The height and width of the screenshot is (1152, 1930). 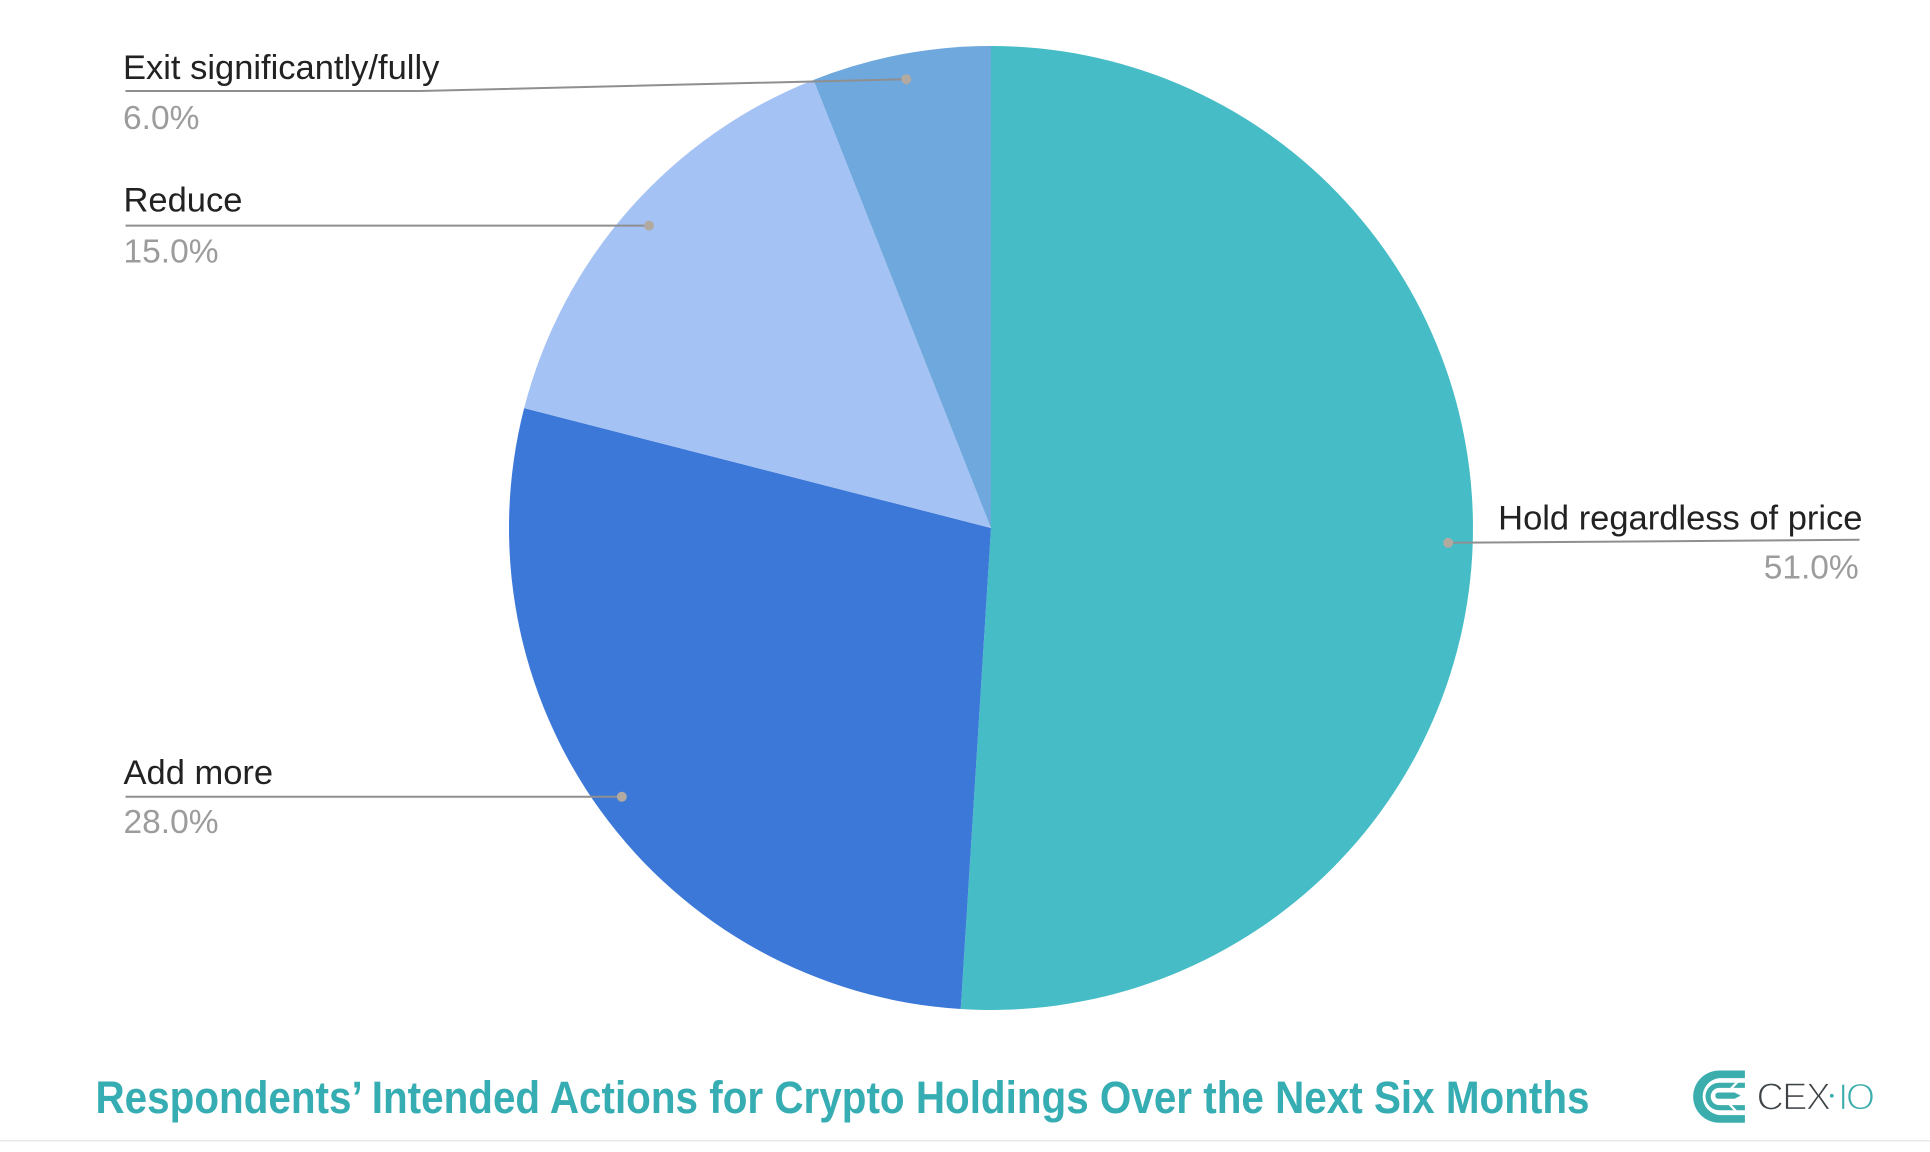 I want to click on svg-text: Add more, so click(x=199, y=773).